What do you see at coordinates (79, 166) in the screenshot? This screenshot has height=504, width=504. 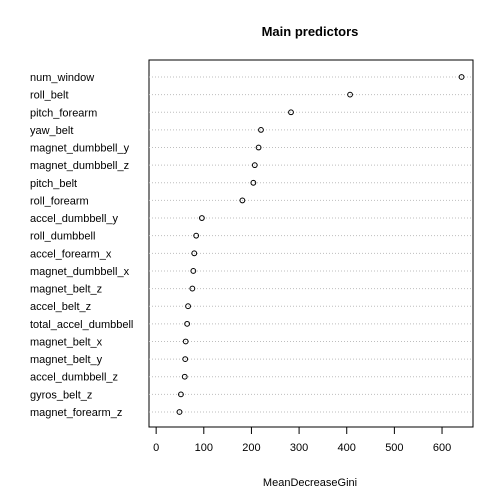 I see `category-label: magnet_dumbbell_z` at bounding box center [79, 166].